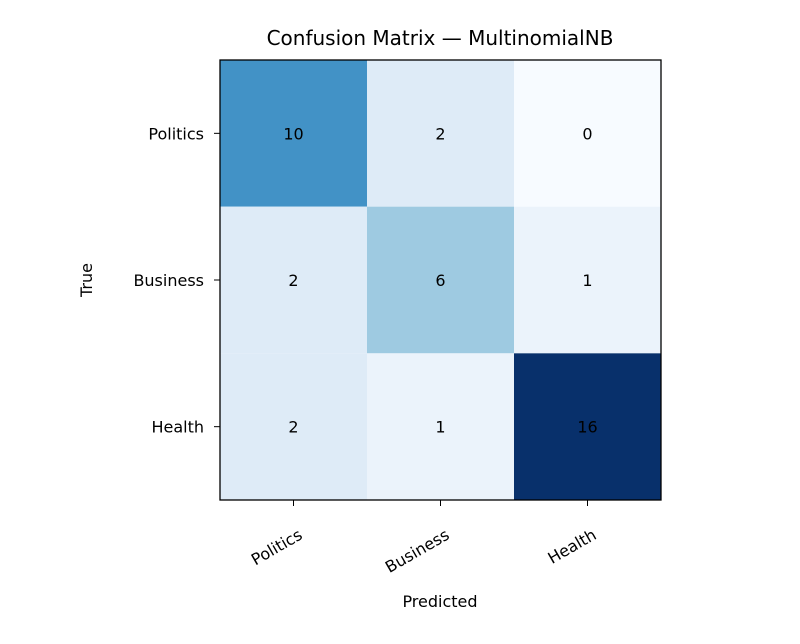 The width and height of the screenshot is (800, 644). I want to click on y-axis-label: True, so click(86, 280).